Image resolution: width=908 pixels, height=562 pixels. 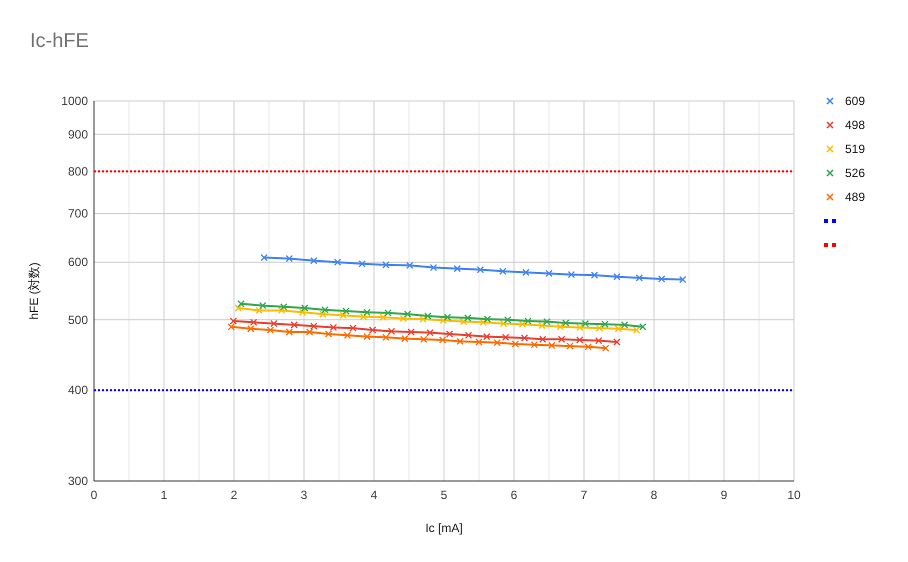 What do you see at coordinates (78, 213) in the screenshot?
I see `y-tick-label: 700` at bounding box center [78, 213].